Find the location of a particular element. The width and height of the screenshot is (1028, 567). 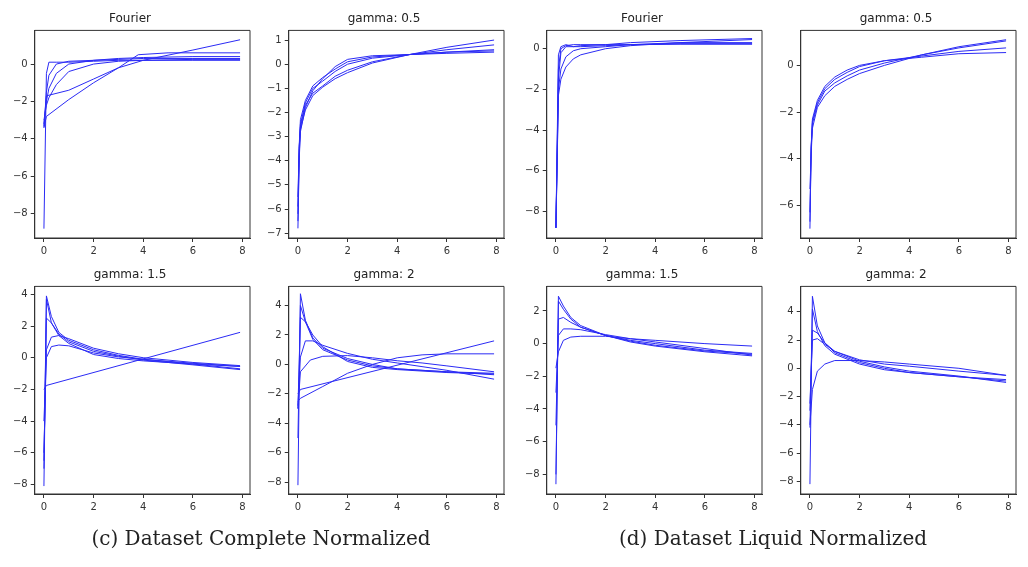

y-tick-label: −1 is located at coordinates (274, 87).